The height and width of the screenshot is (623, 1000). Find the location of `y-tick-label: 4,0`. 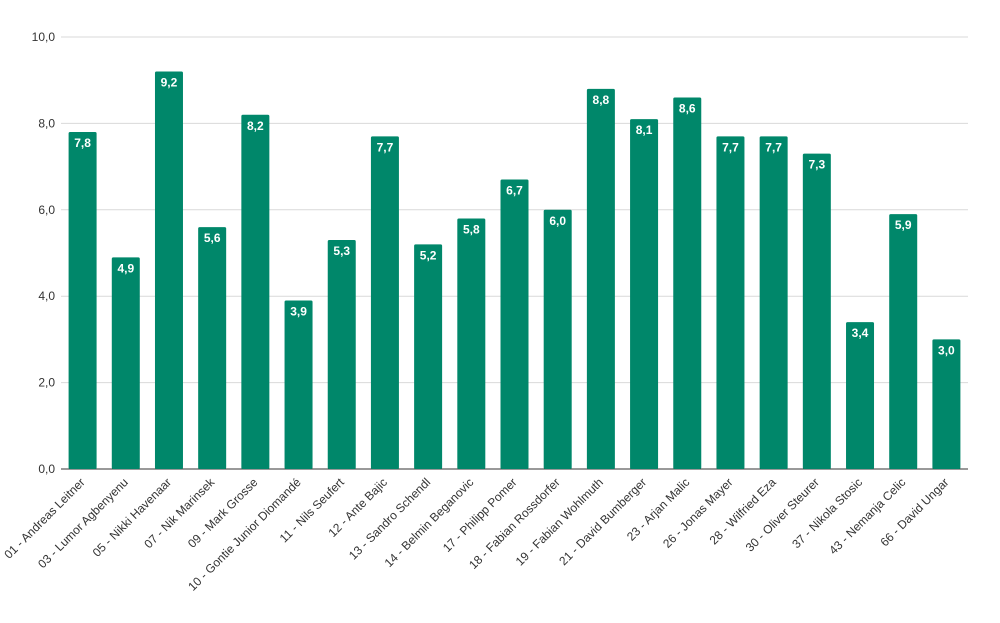

y-tick-label: 4,0 is located at coordinates (46, 296).